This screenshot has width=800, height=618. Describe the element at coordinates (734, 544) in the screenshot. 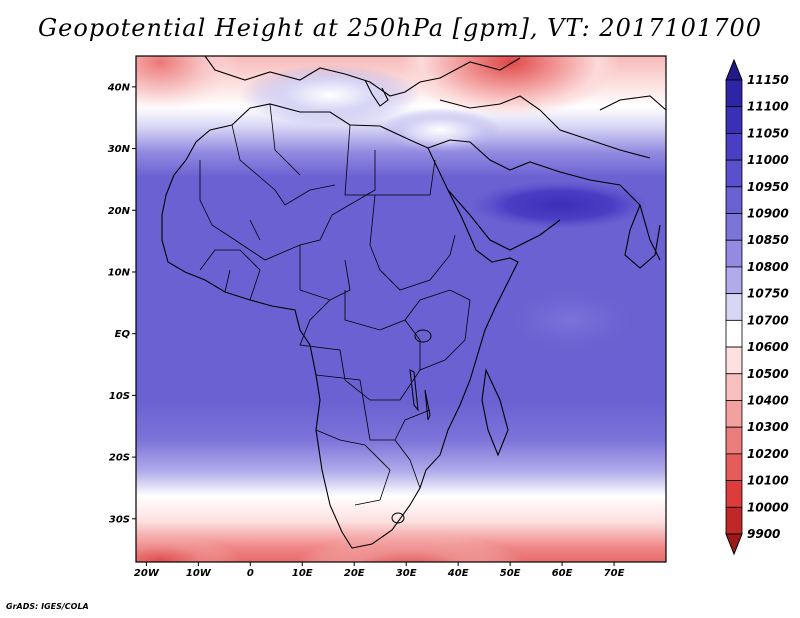

I see `colorbar-arrow-bottom` at that location.